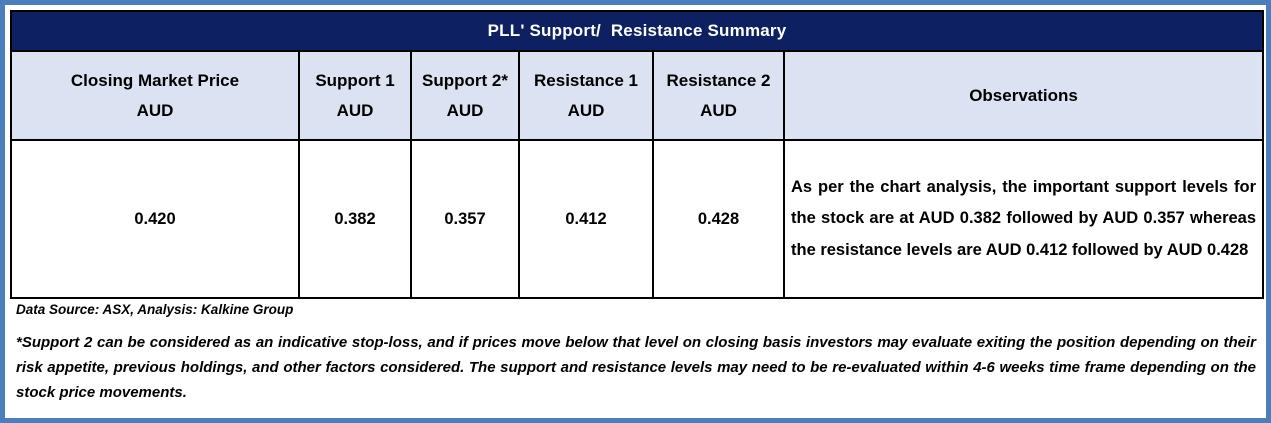  I want to click on col-header-resistance-2: Resistance 2 AUD, so click(718, 95).